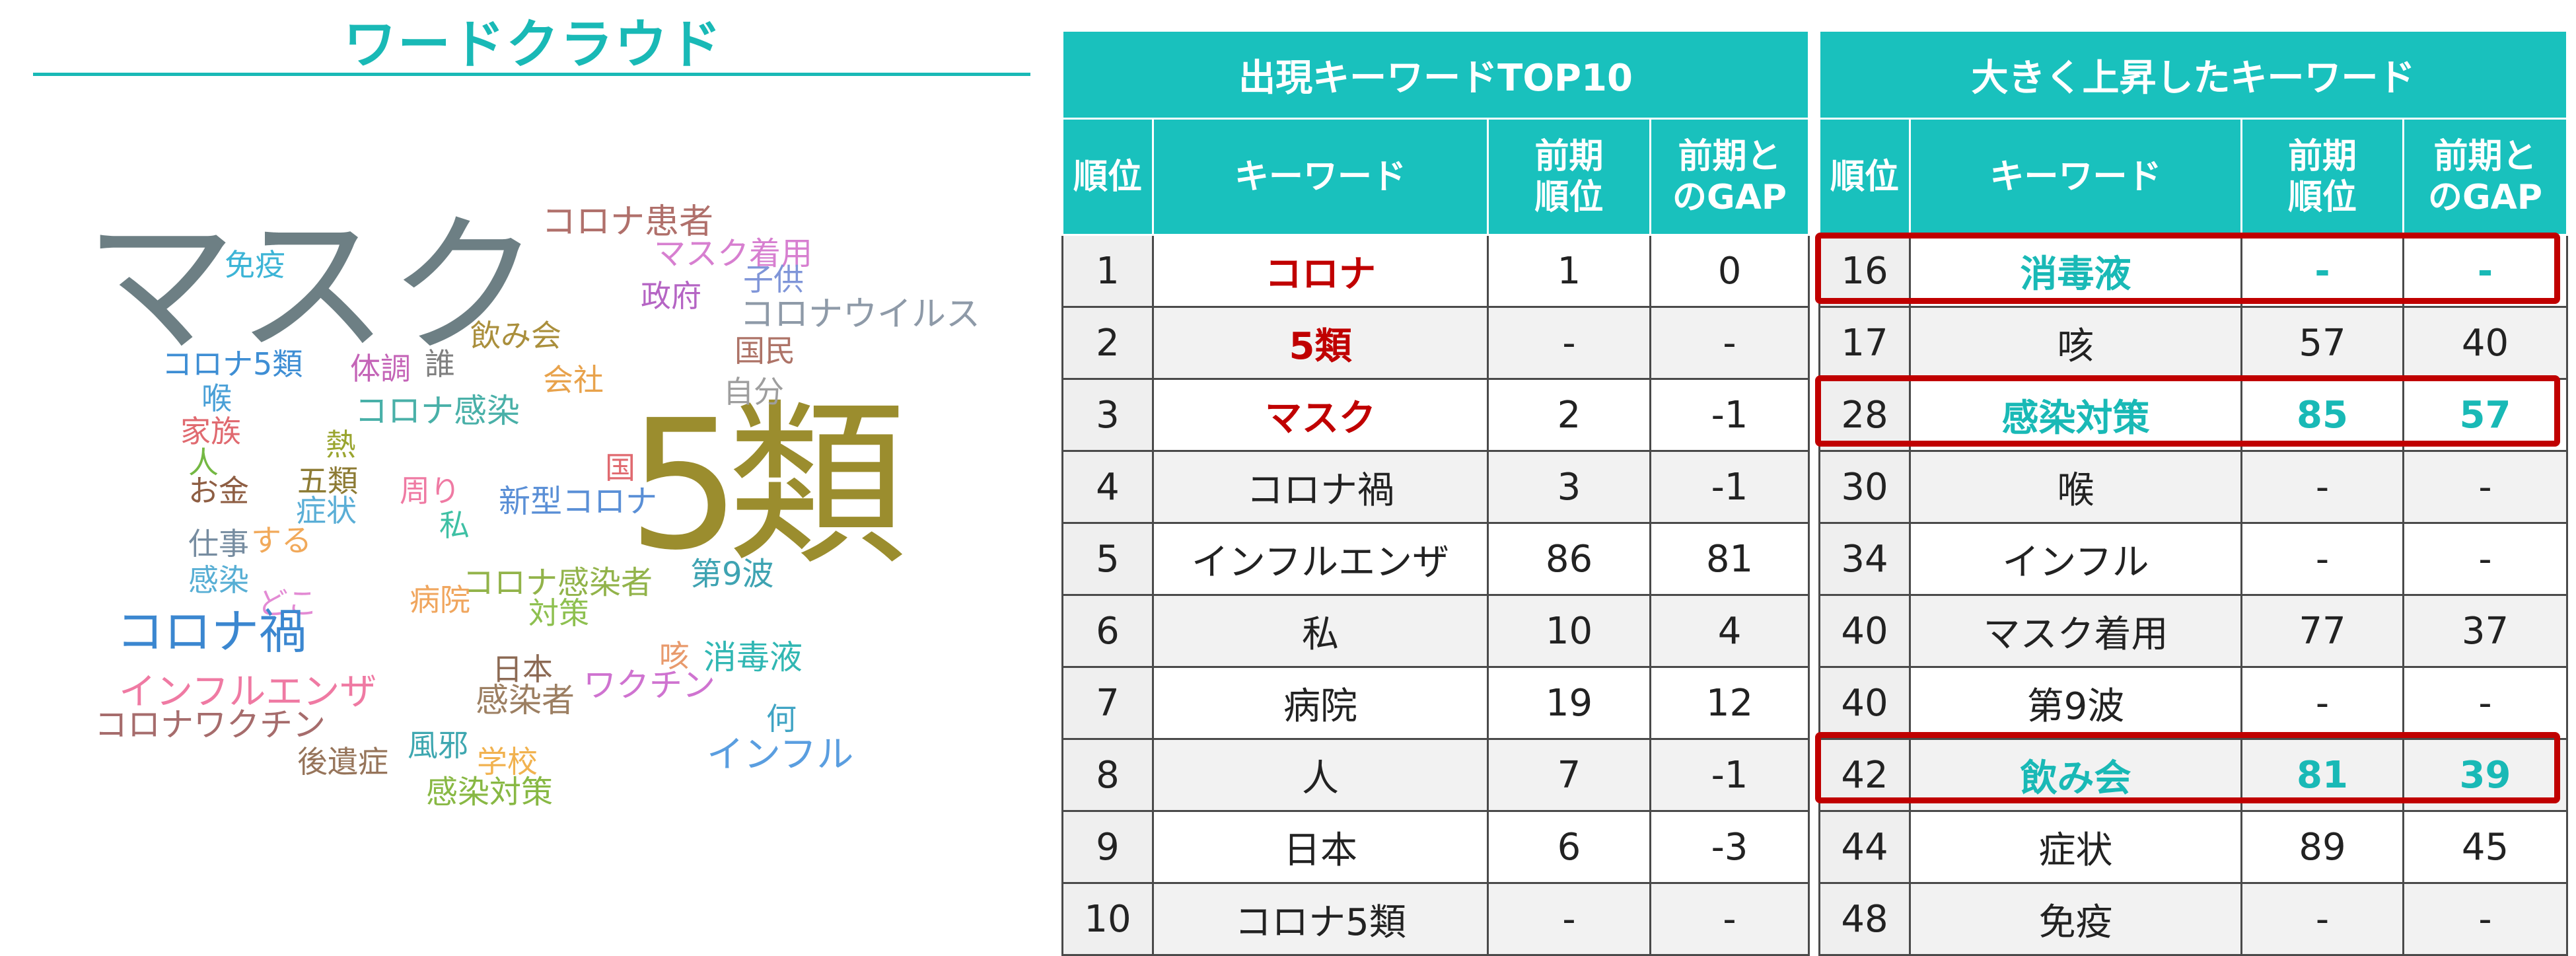 This screenshot has width=2576, height=956. What do you see at coordinates (2187, 411) in the screenshot?
I see `highlight-box-kansen-taisaku` at bounding box center [2187, 411].